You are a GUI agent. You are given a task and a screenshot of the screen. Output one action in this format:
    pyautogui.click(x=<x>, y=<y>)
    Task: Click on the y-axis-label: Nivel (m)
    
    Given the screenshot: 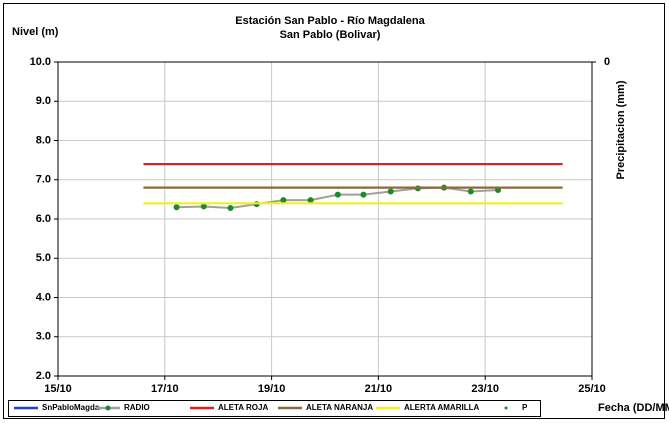 What is the action you would take?
    pyautogui.click(x=35, y=32)
    